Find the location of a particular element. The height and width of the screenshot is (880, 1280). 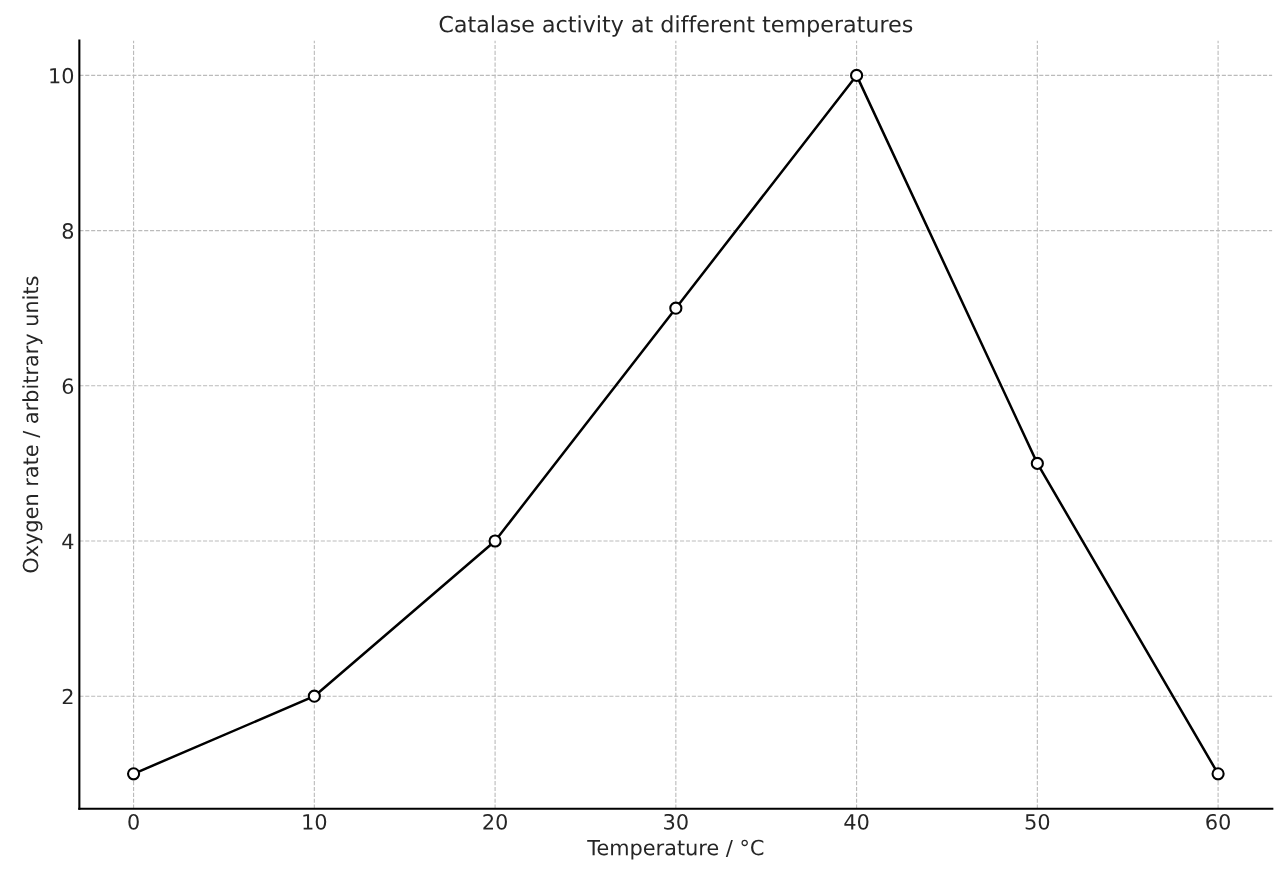

y-axis-title: Oxygen rate / arbitrary units is located at coordinates (32, 424).